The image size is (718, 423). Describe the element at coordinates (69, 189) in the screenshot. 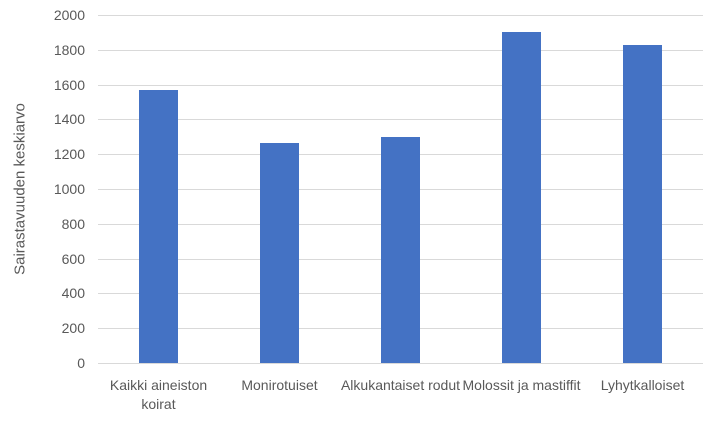

I see `y-tick-label: 1000` at that location.